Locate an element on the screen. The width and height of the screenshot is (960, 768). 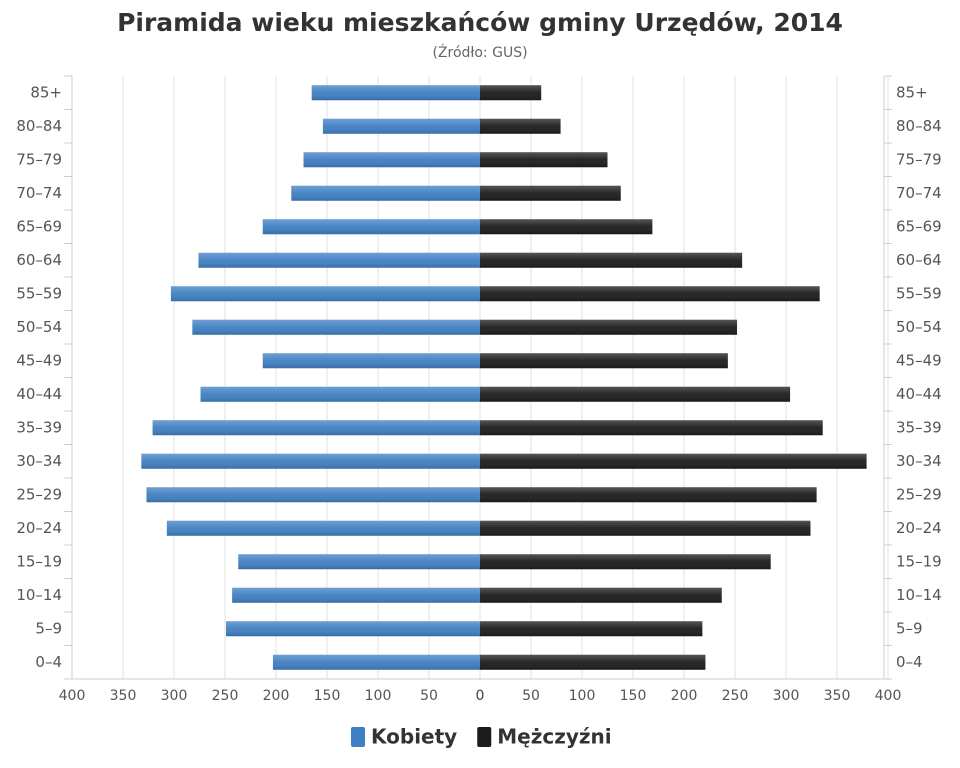
x-tick-label: 0 is located at coordinates (480, 696).